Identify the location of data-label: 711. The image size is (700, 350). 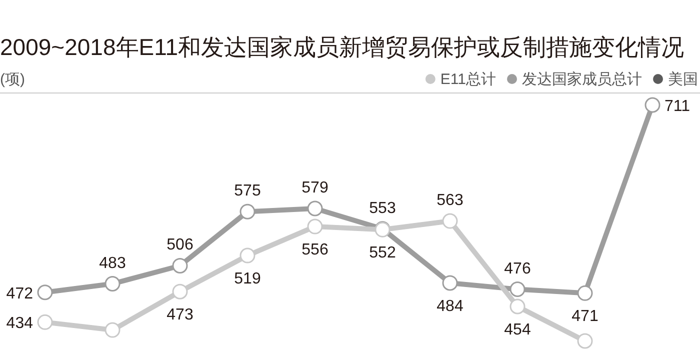
(677, 106).